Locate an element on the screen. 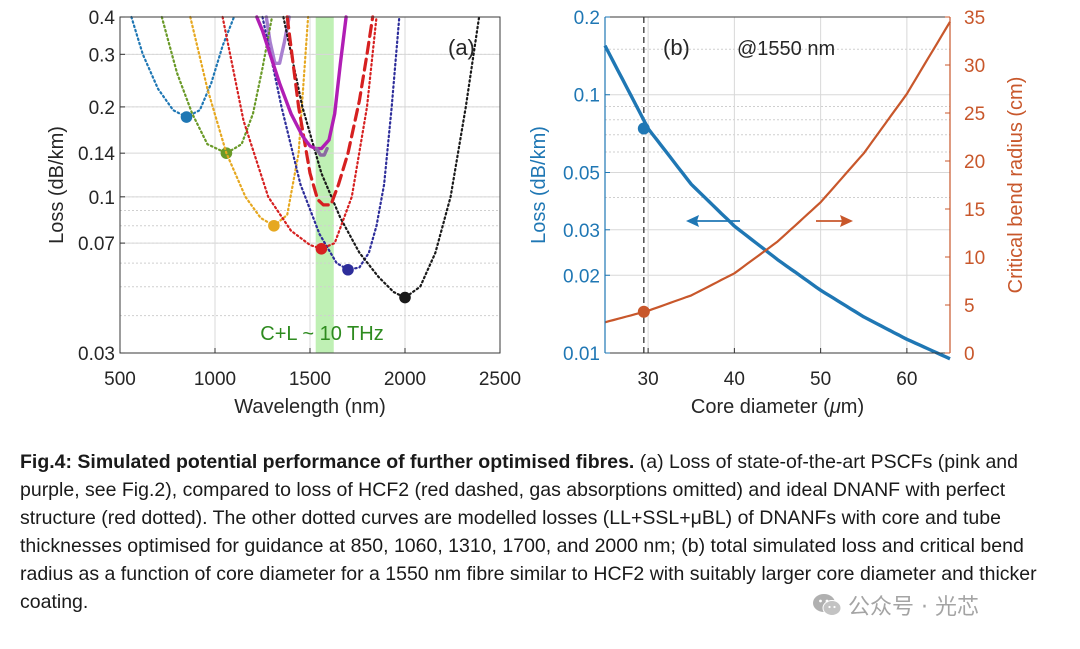 The width and height of the screenshot is (1080, 649). x-tick-label: 2500 is located at coordinates (500, 379).